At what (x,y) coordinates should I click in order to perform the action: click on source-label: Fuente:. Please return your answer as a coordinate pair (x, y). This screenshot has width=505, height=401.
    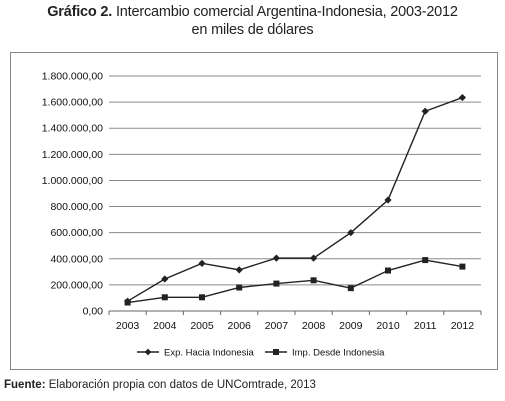
    Looking at the image, I should click on (25, 385).